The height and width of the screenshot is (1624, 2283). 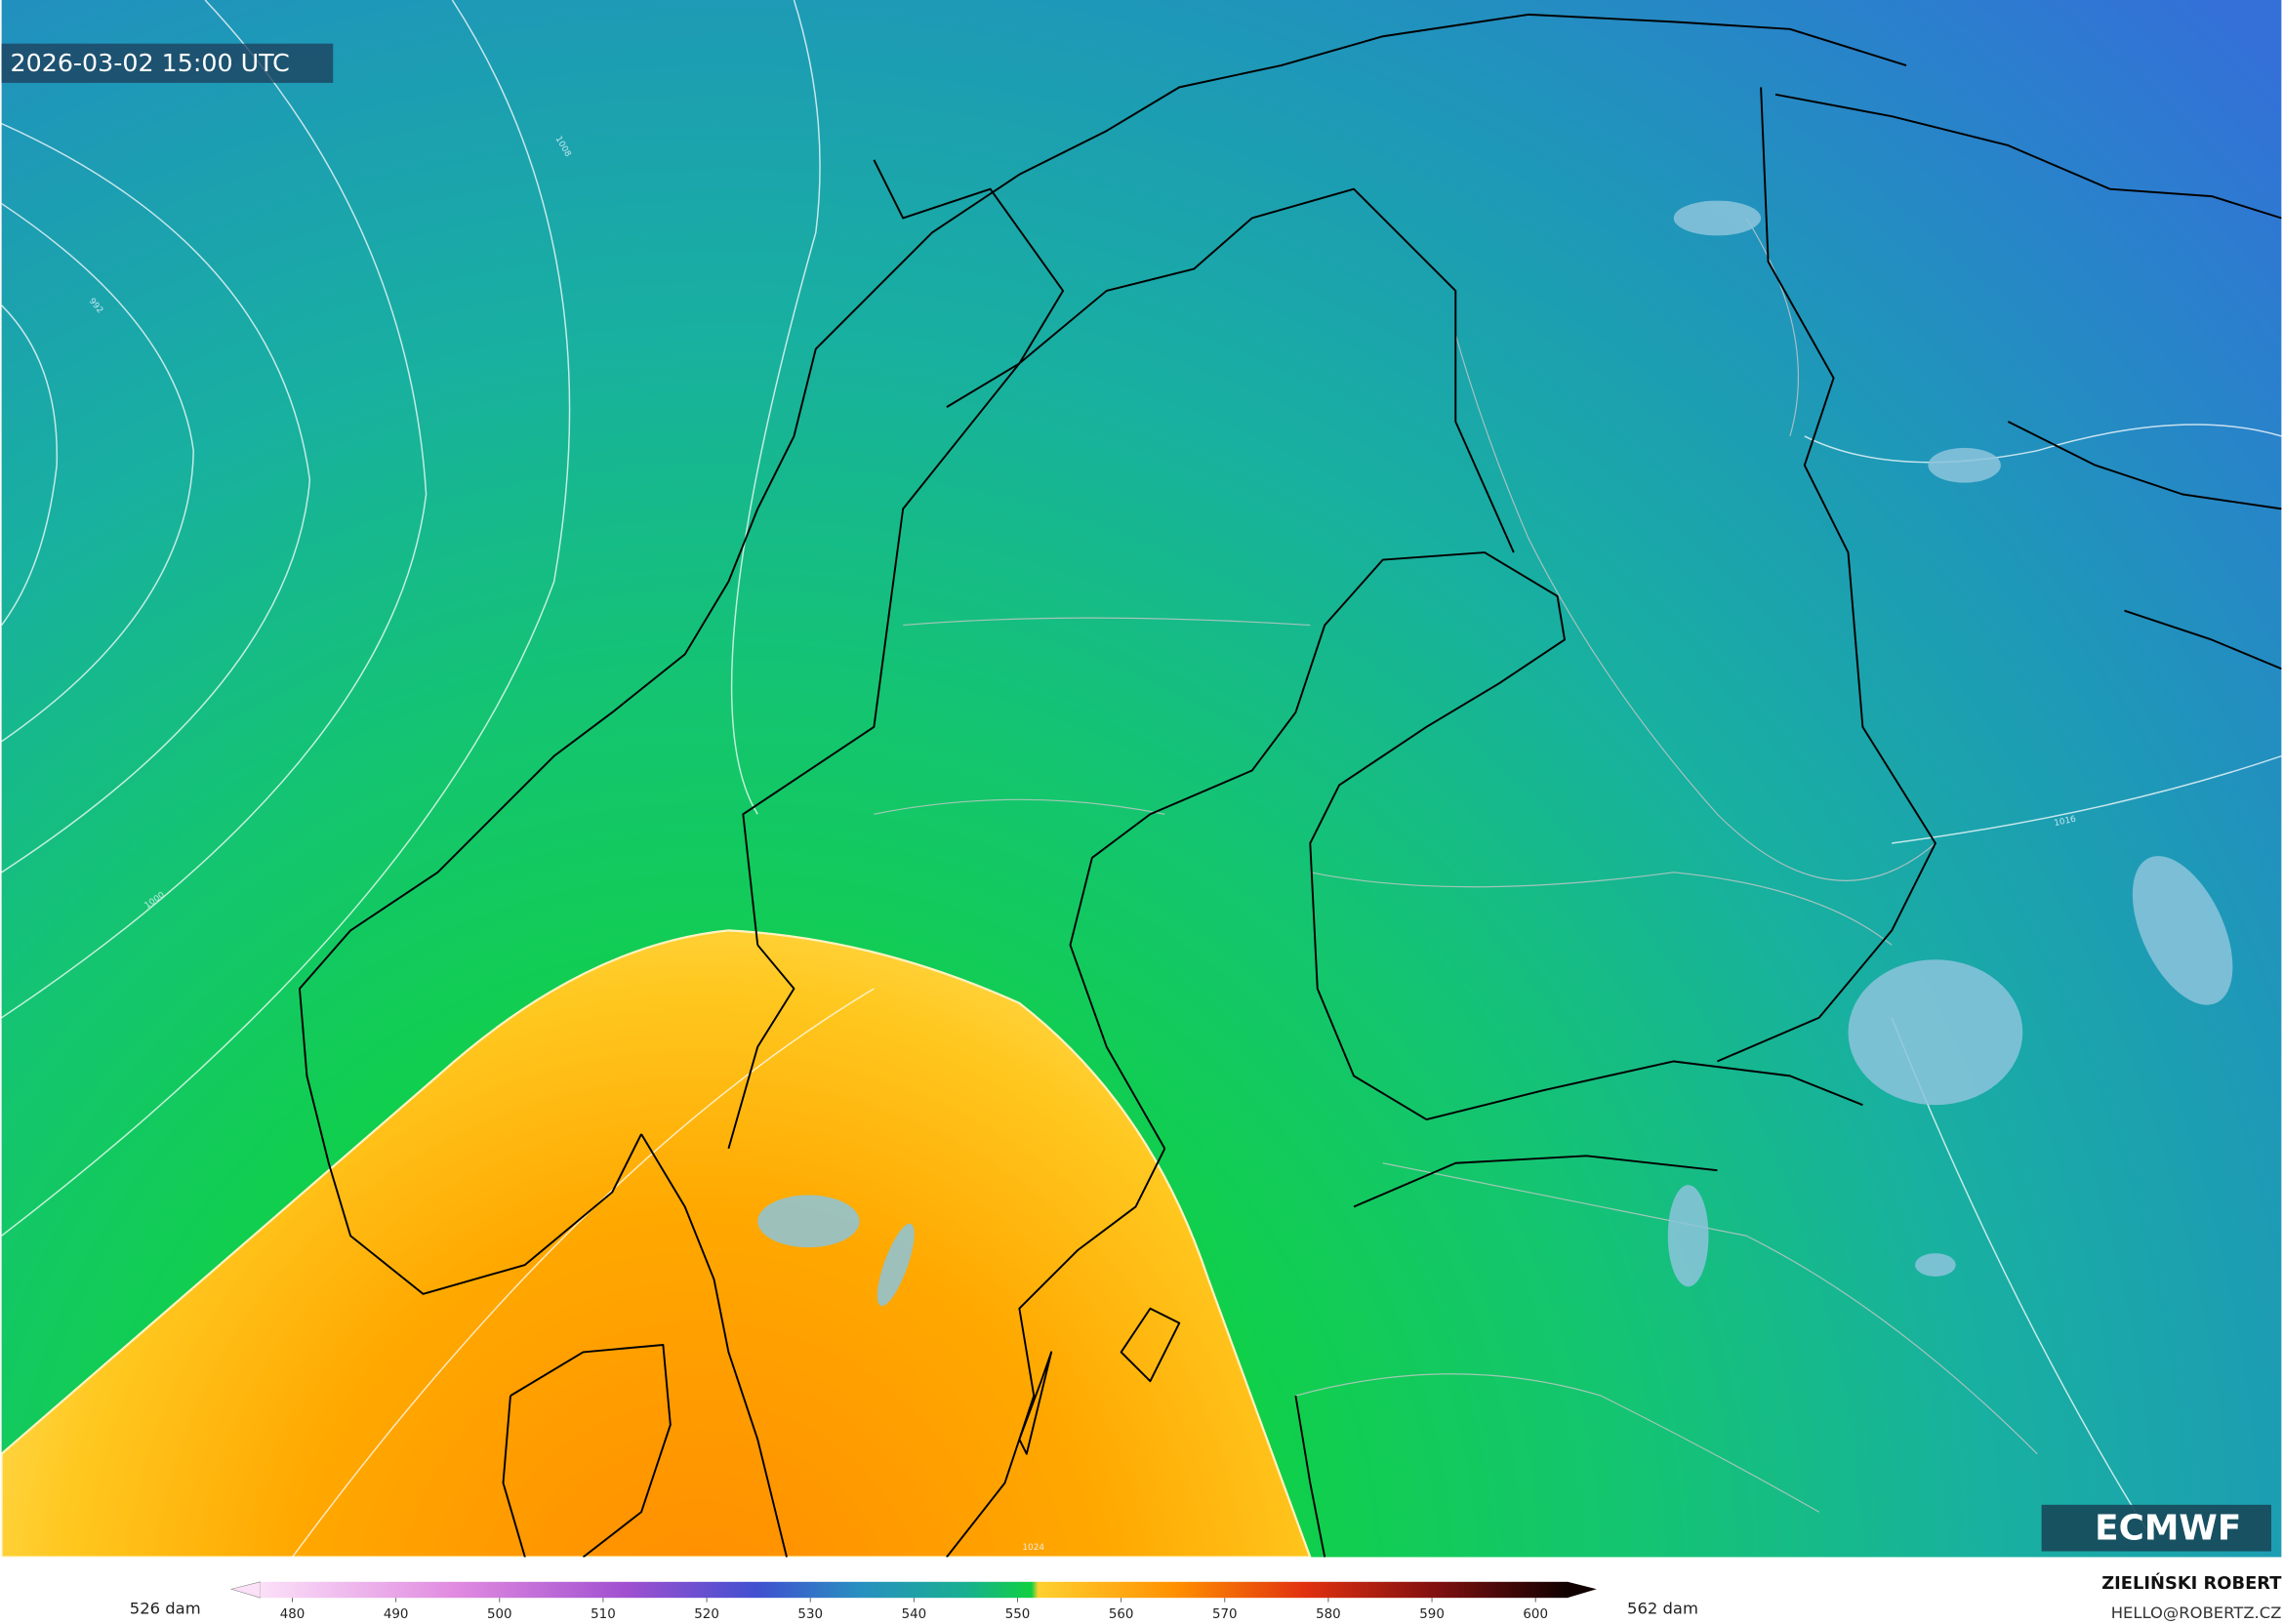 I want to click on credit-name: ZIELIŃSKI ROBERT, so click(x=2191, y=1583).